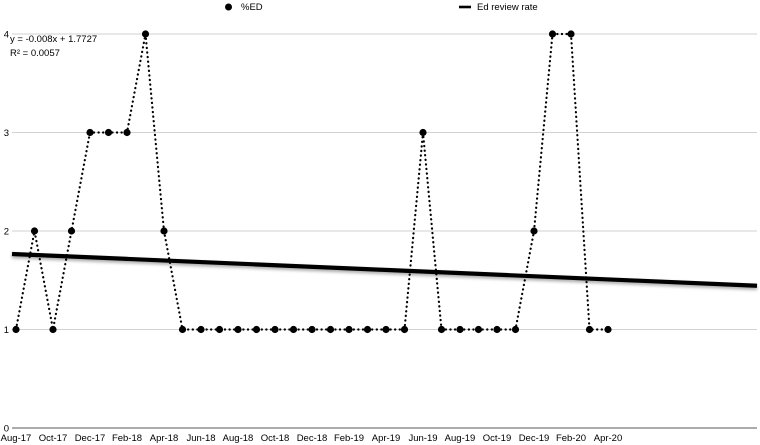  Describe the element at coordinates (6, 133) in the screenshot. I see `y-tick-label: 3` at that location.